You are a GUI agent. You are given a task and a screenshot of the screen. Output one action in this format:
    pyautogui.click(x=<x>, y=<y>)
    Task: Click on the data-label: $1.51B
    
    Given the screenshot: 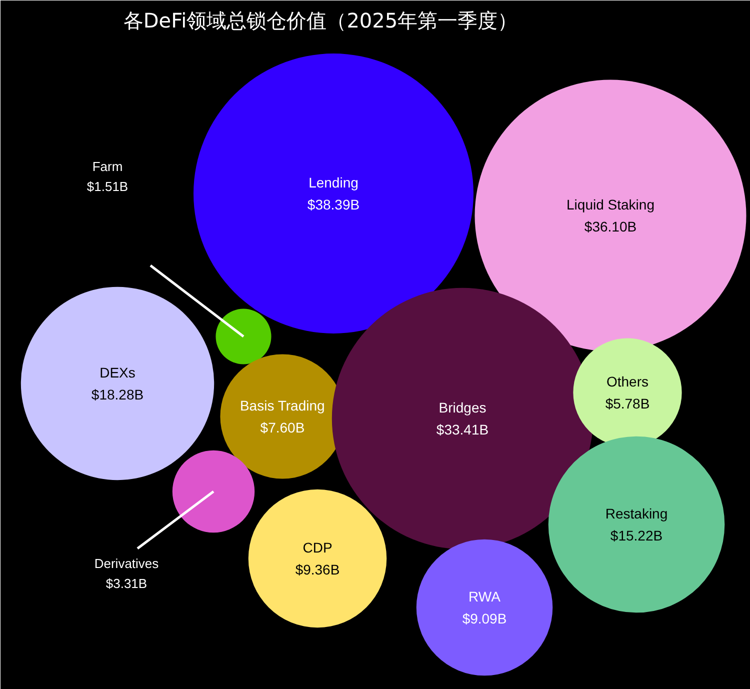 What is the action you would take?
    pyautogui.click(x=107, y=186)
    